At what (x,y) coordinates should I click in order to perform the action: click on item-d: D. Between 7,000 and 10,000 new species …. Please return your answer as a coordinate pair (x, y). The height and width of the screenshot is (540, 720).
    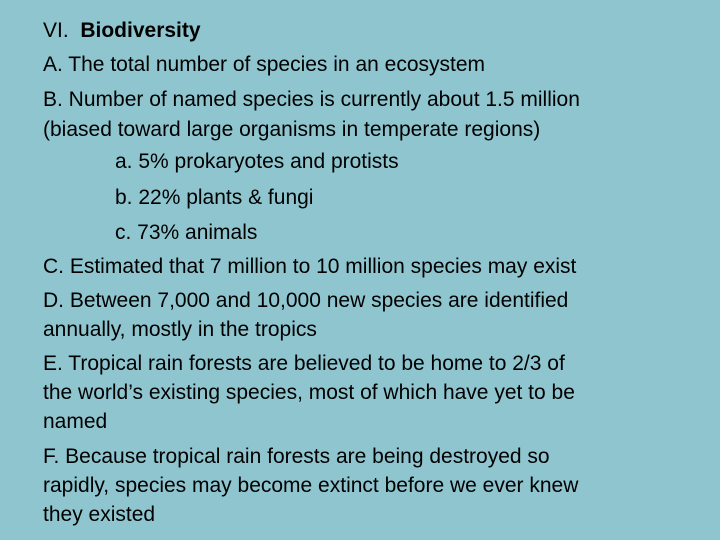
    Looking at the image, I should click on (306, 300).